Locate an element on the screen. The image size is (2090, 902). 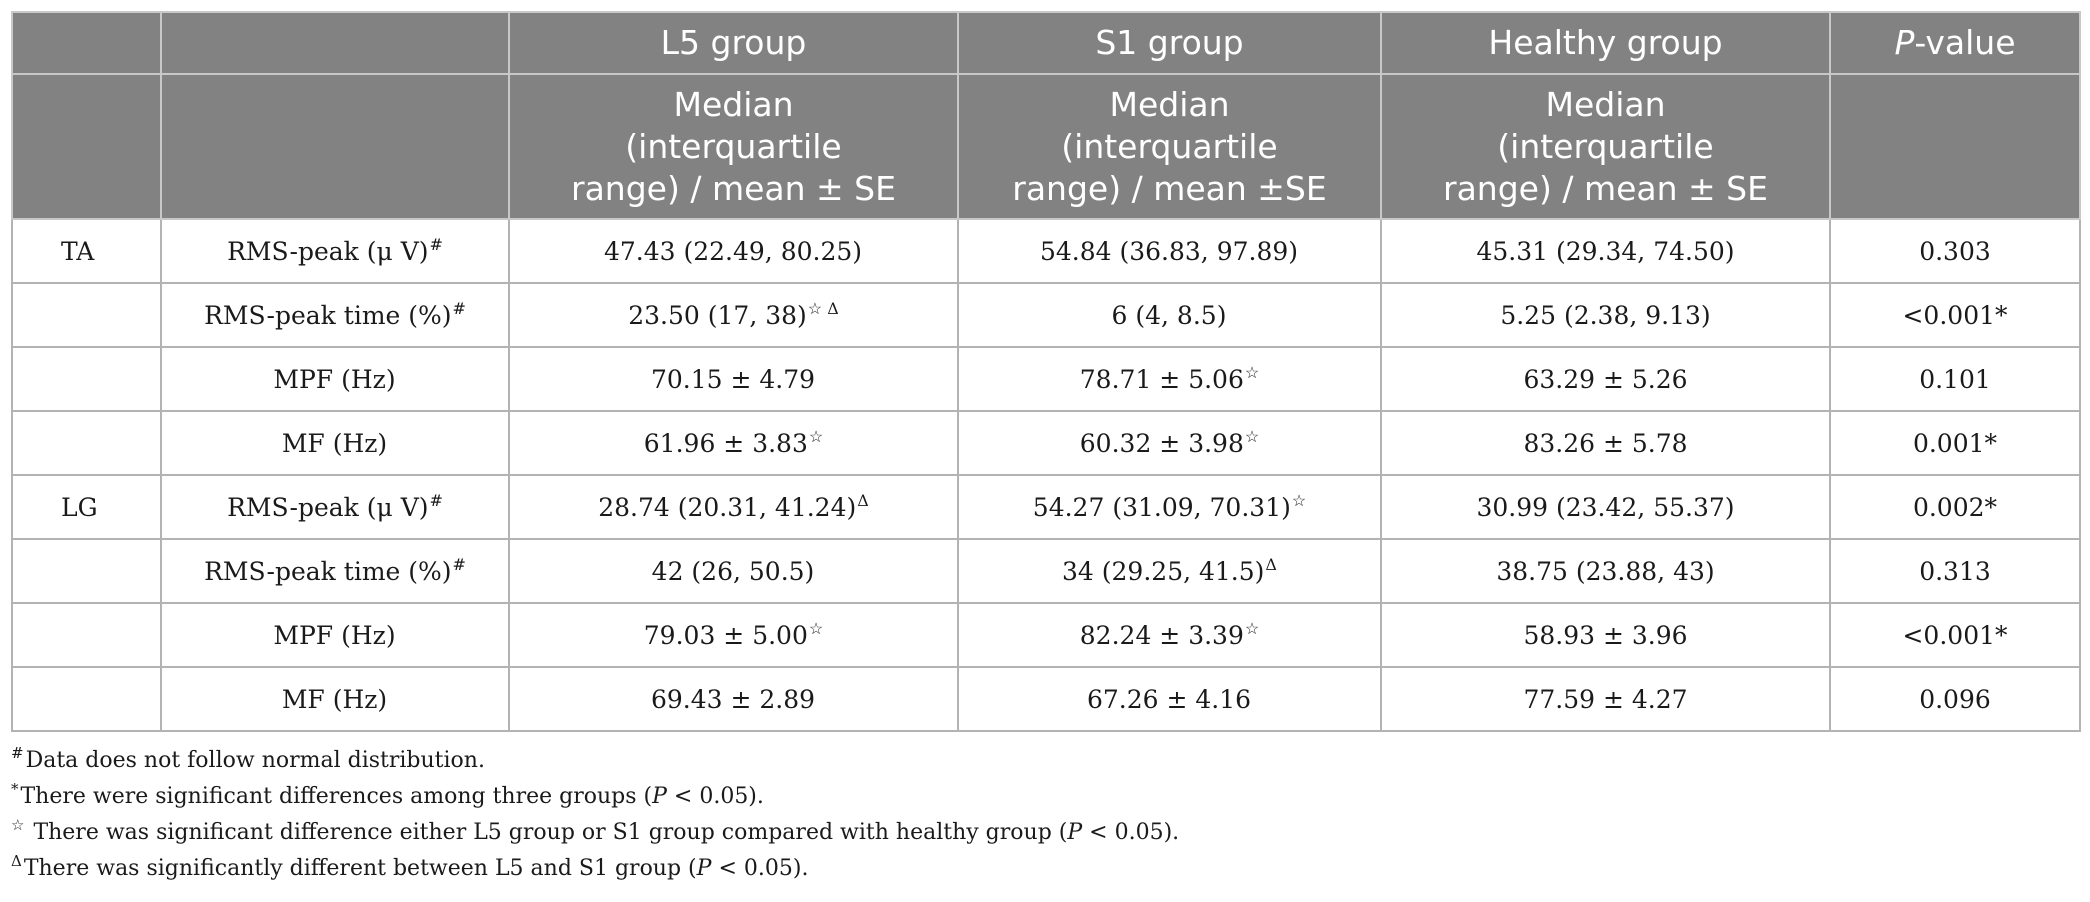
s1-cell: 54.27 (31.09, 70.31)☆ is located at coordinates (1169, 507).